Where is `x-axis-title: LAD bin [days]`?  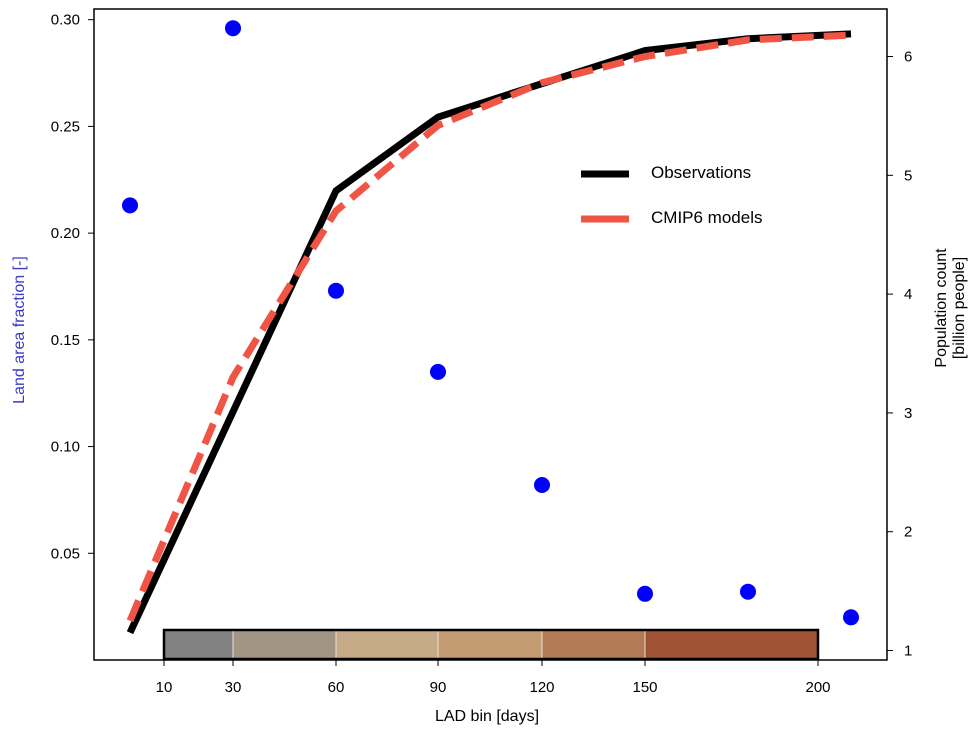
x-axis-title: LAD bin [days] is located at coordinates (487, 716).